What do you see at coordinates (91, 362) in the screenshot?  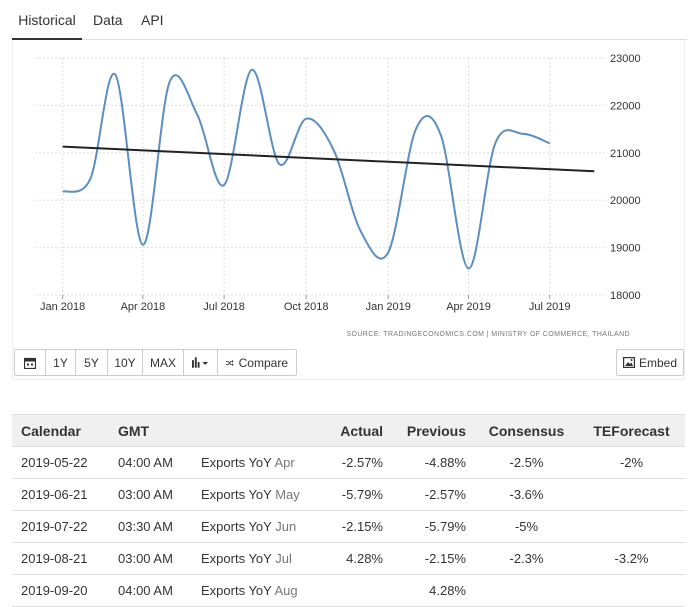 I see `range-5y-button: 5Y` at bounding box center [91, 362].